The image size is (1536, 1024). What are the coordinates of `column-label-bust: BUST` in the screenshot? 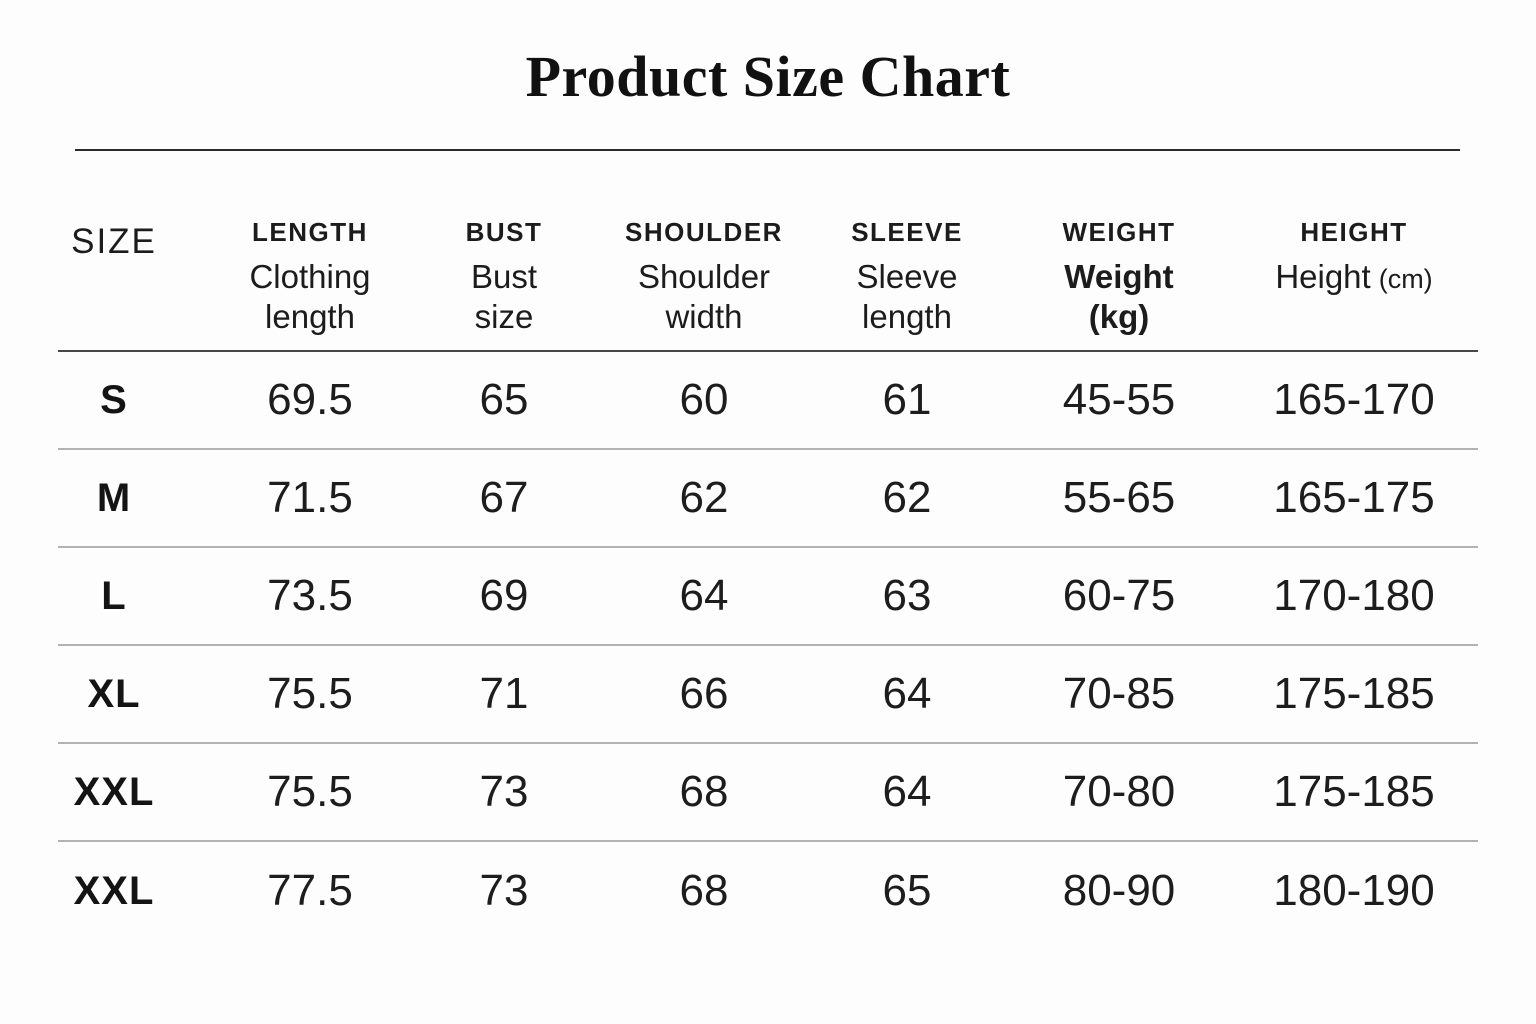 It's located at (504, 232).